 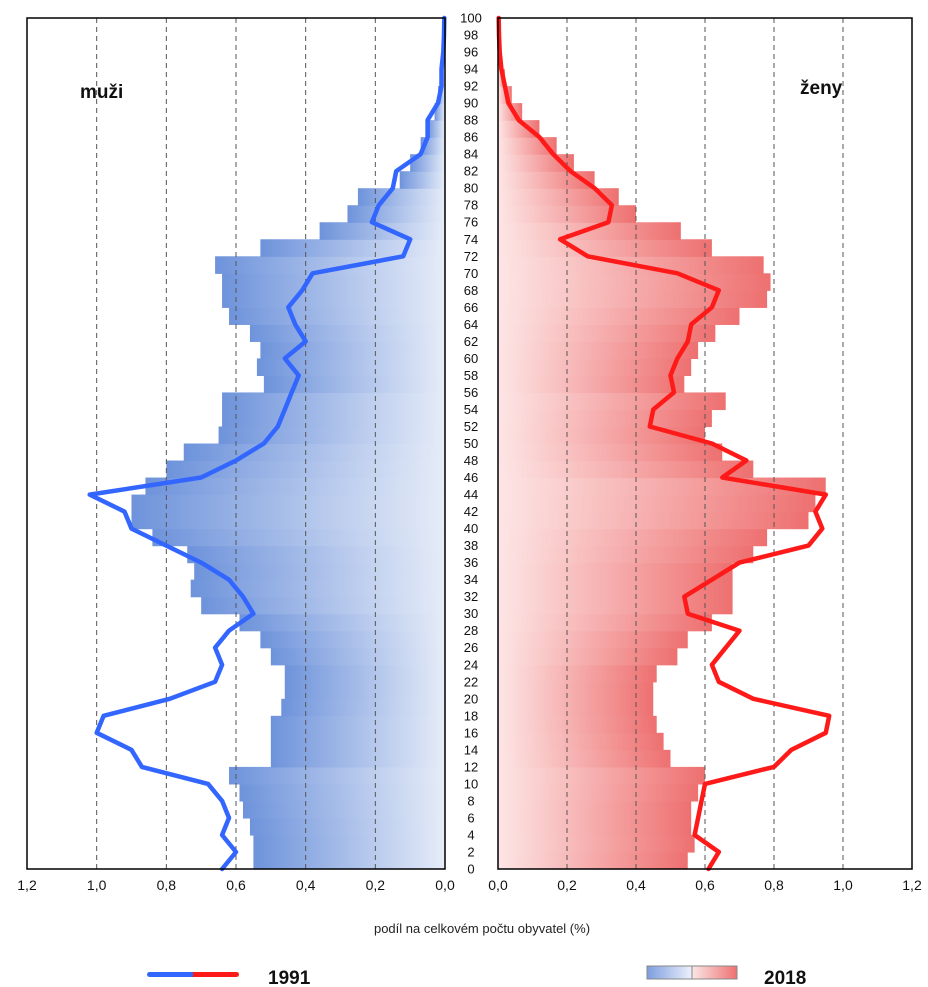 What do you see at coordinates (471, 528) in the screenshot?
I see `age-label-40: 40` at bounding box center [471, 528].